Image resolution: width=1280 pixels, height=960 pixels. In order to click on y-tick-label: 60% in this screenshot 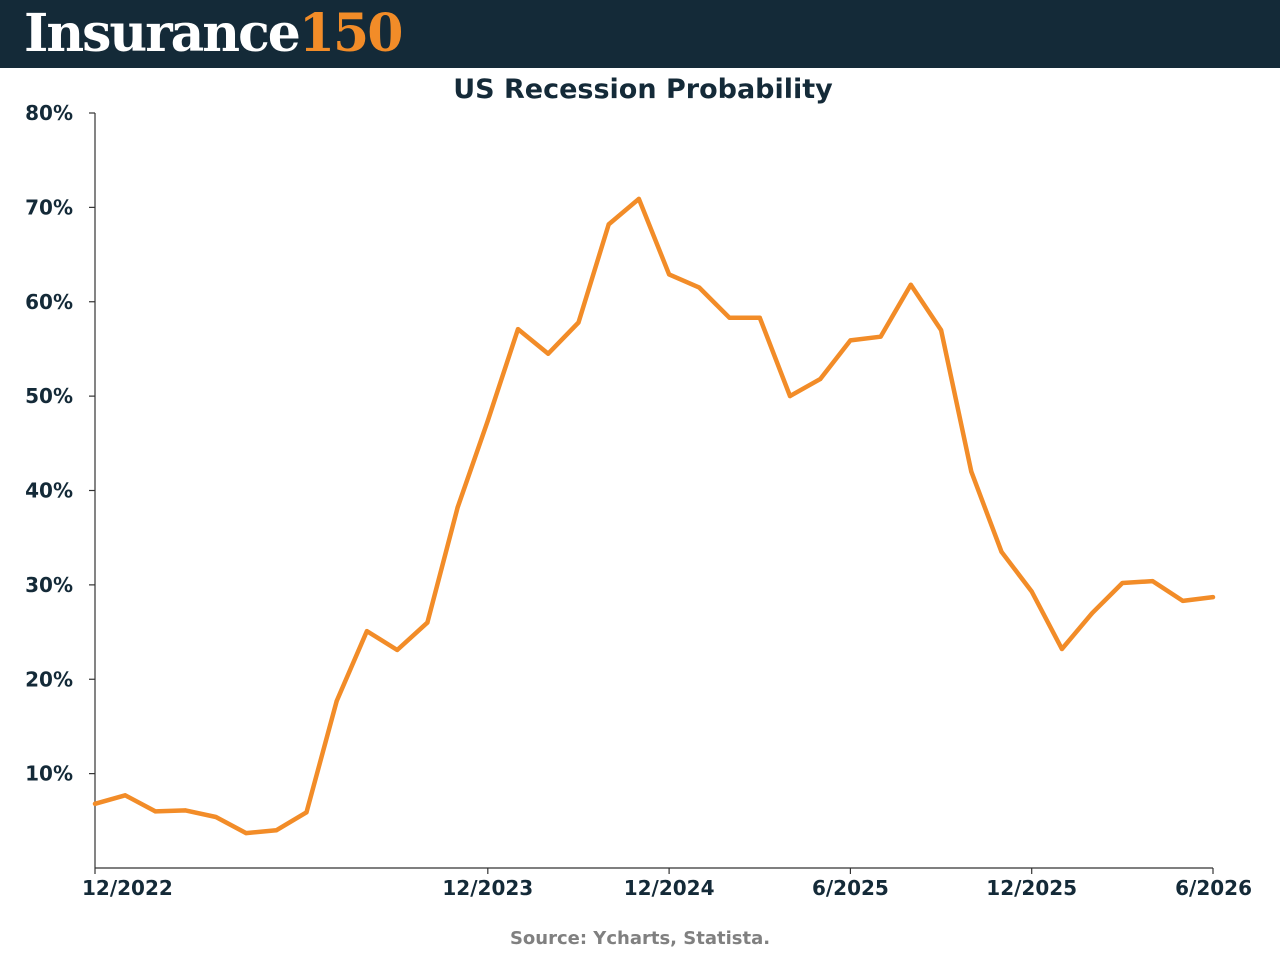, I will do `click(49, 302)`.